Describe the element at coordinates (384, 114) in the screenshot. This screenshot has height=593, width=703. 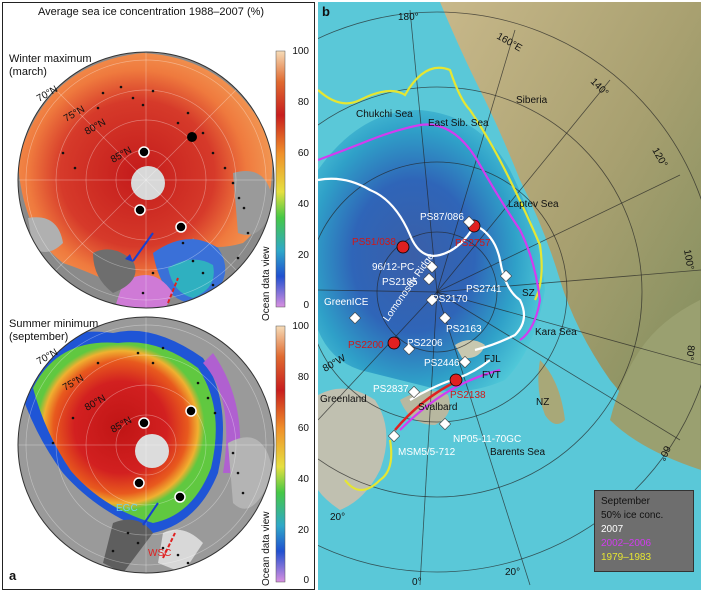
I see `label-chukchi: Chukchi Sea` at that location.